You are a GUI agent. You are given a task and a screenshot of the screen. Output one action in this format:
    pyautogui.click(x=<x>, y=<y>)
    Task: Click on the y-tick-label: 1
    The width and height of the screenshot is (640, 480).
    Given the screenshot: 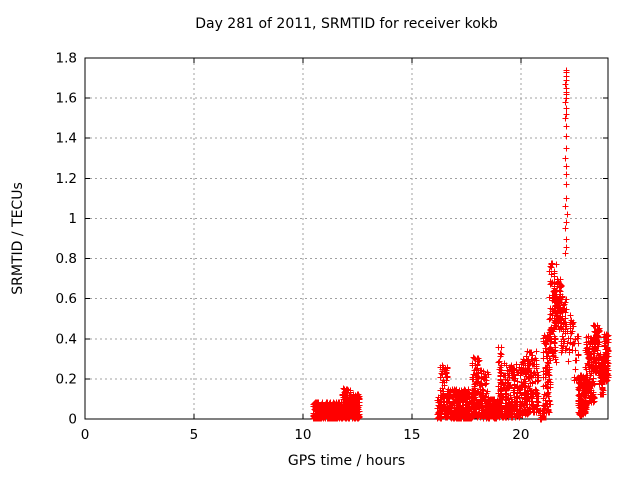 What is the action you would take?
    pyautogui.click(x=72, y=219)
    